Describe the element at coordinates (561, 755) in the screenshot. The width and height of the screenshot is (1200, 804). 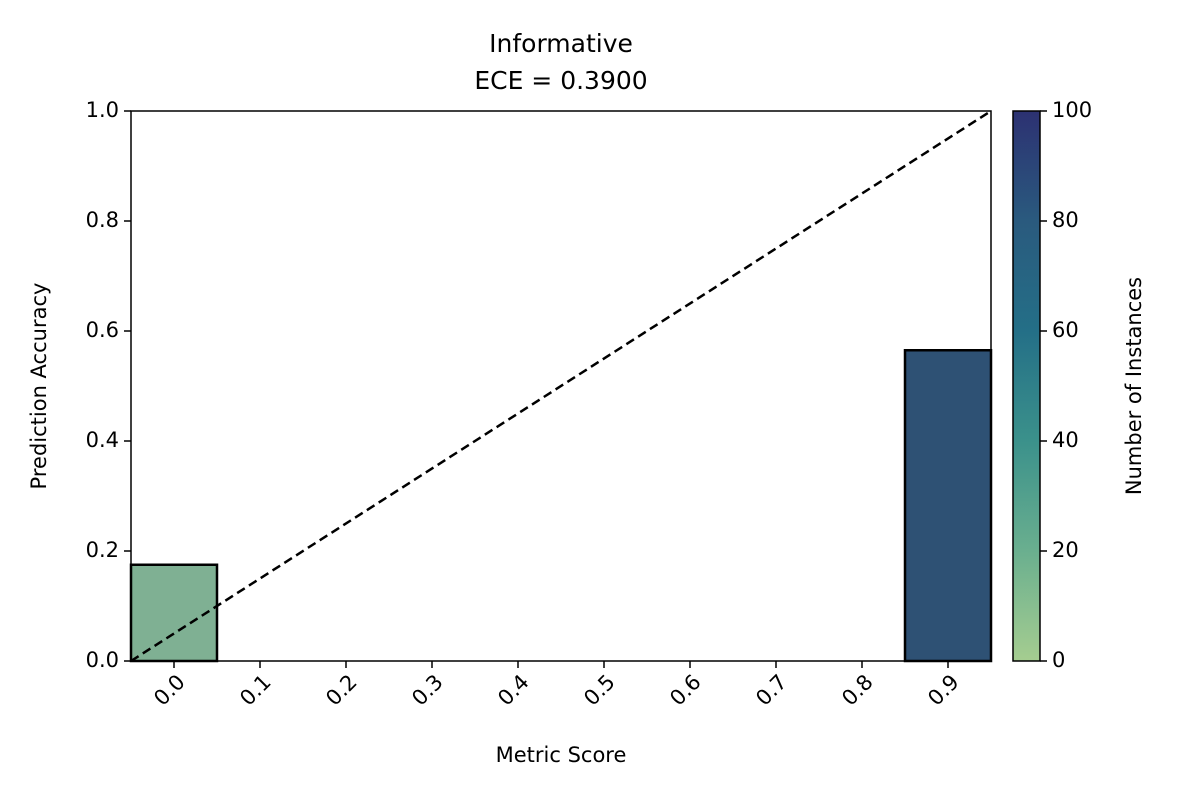
I see `x-axis-label: Metric Score` at that location.